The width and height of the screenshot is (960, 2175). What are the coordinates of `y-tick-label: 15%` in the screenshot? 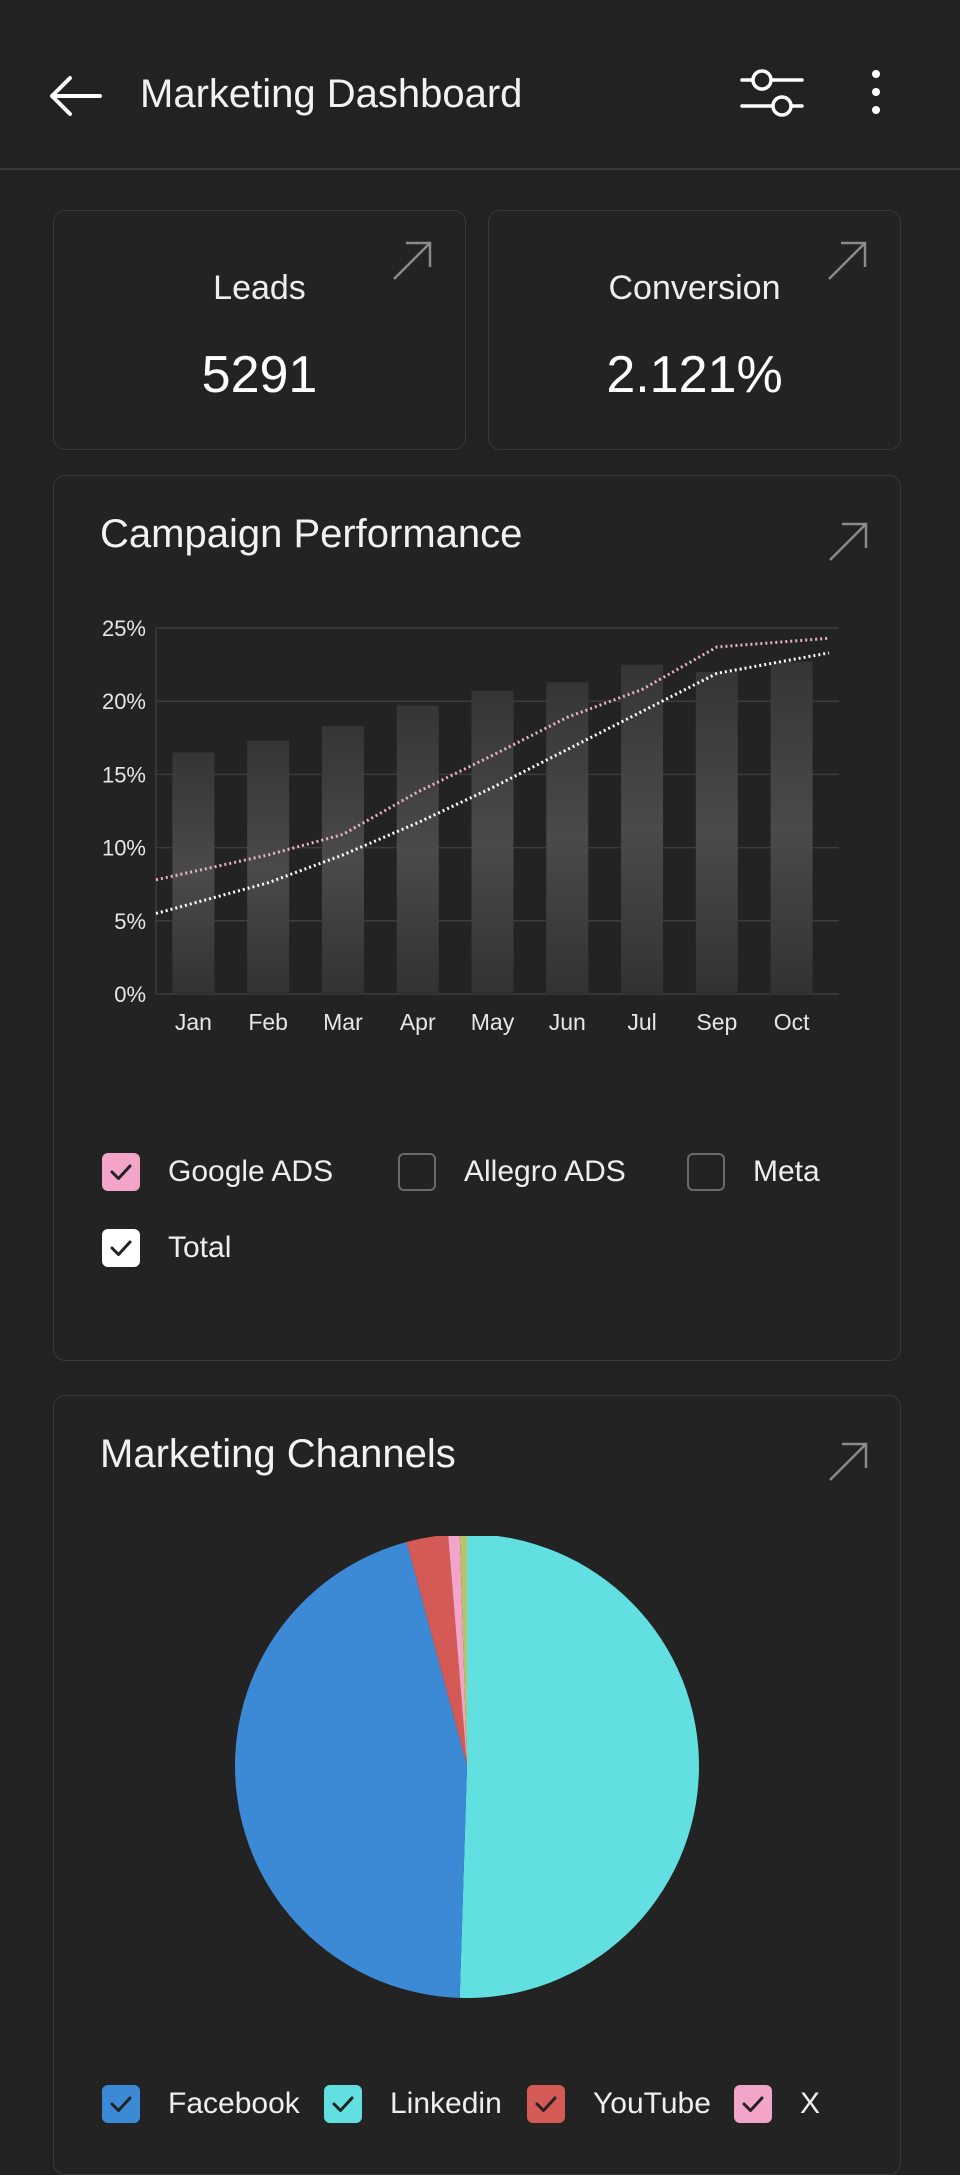 It's located at (124, 774).